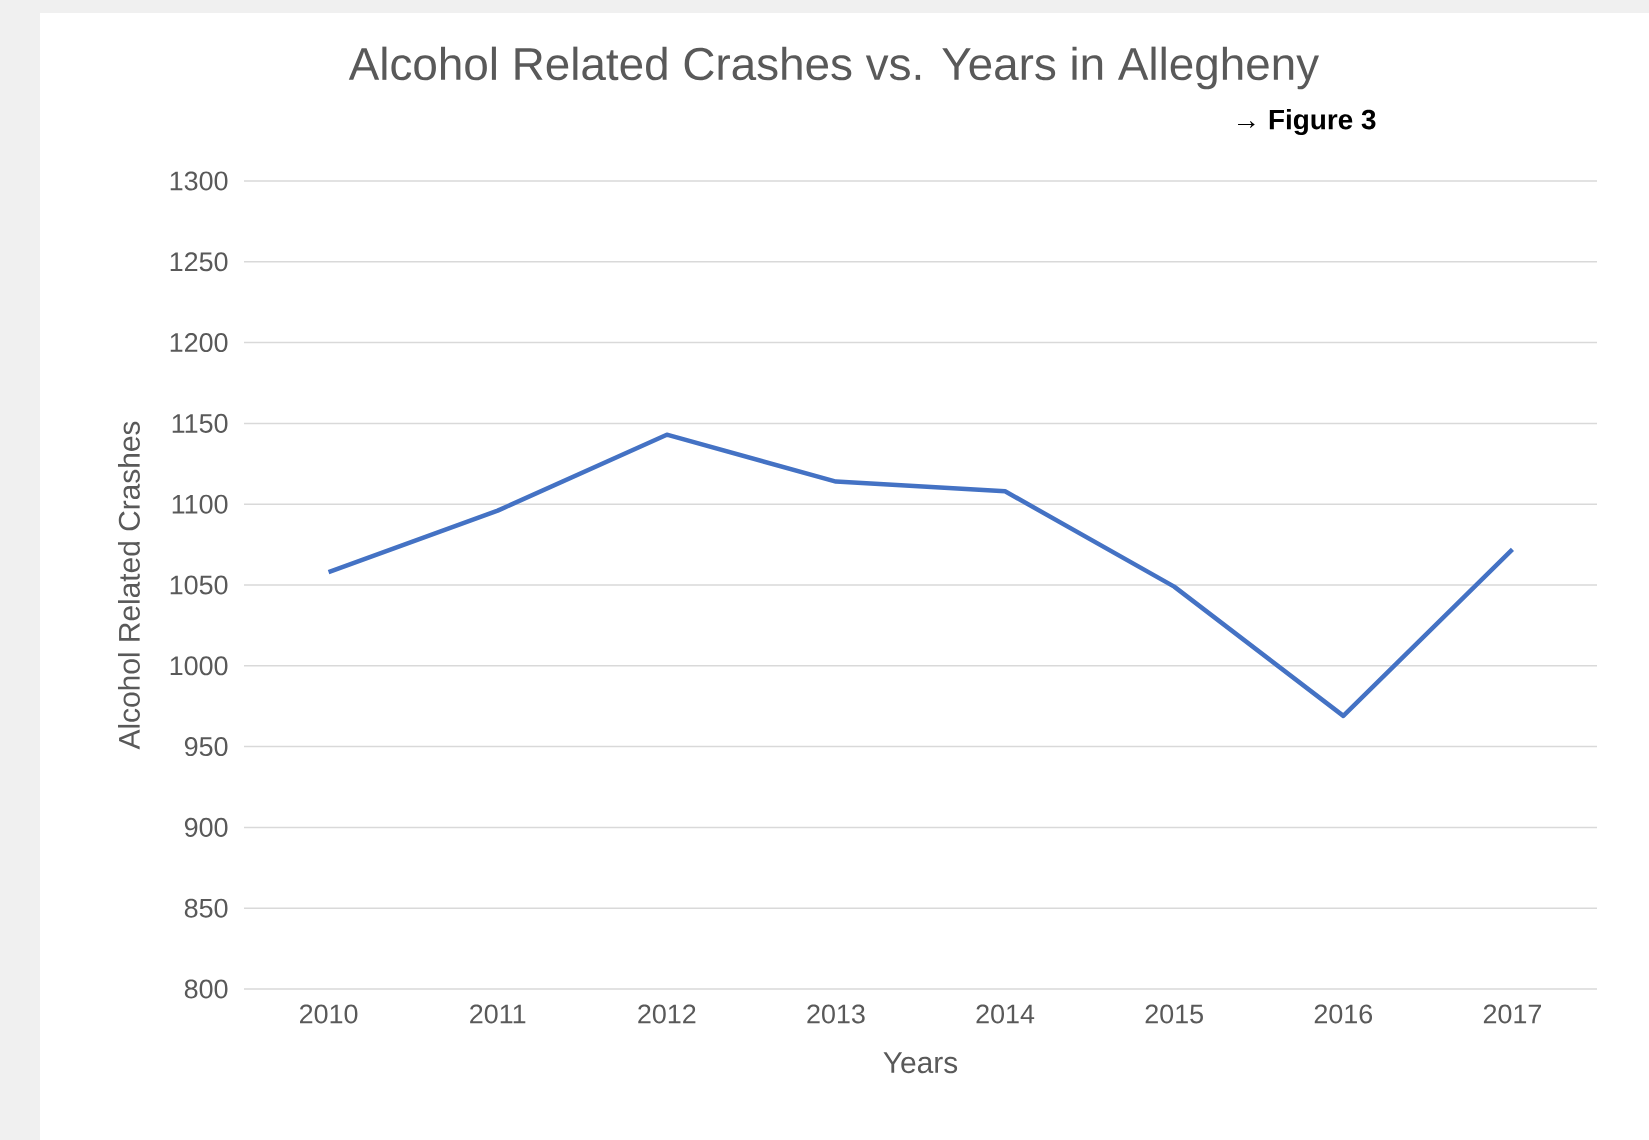  Describe the element at coordinates (199, 666) in the screenshot. I see `y-tick-label: 1000` at that location.